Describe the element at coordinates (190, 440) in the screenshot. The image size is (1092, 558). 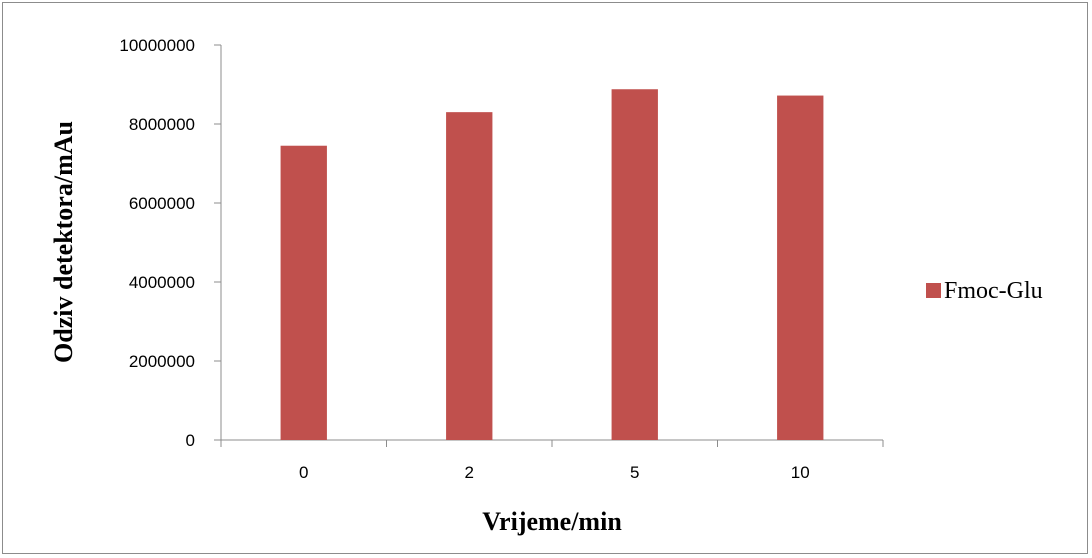
I see `y-tick-label: 0` at that location.